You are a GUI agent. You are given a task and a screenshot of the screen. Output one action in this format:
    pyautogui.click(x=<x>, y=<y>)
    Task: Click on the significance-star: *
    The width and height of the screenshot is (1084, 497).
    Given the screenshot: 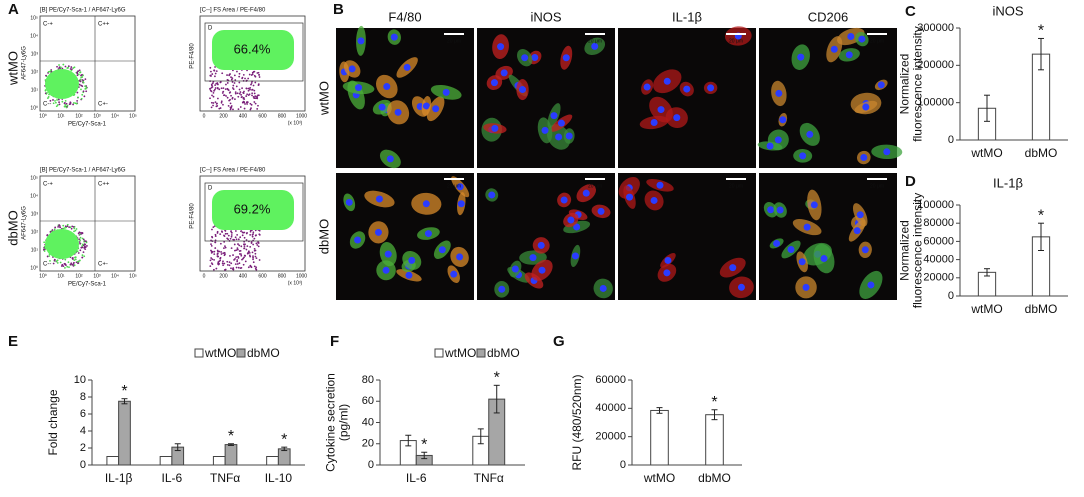 What is the action you would take?
    pyautogui.click(x=1041, y=215)
    